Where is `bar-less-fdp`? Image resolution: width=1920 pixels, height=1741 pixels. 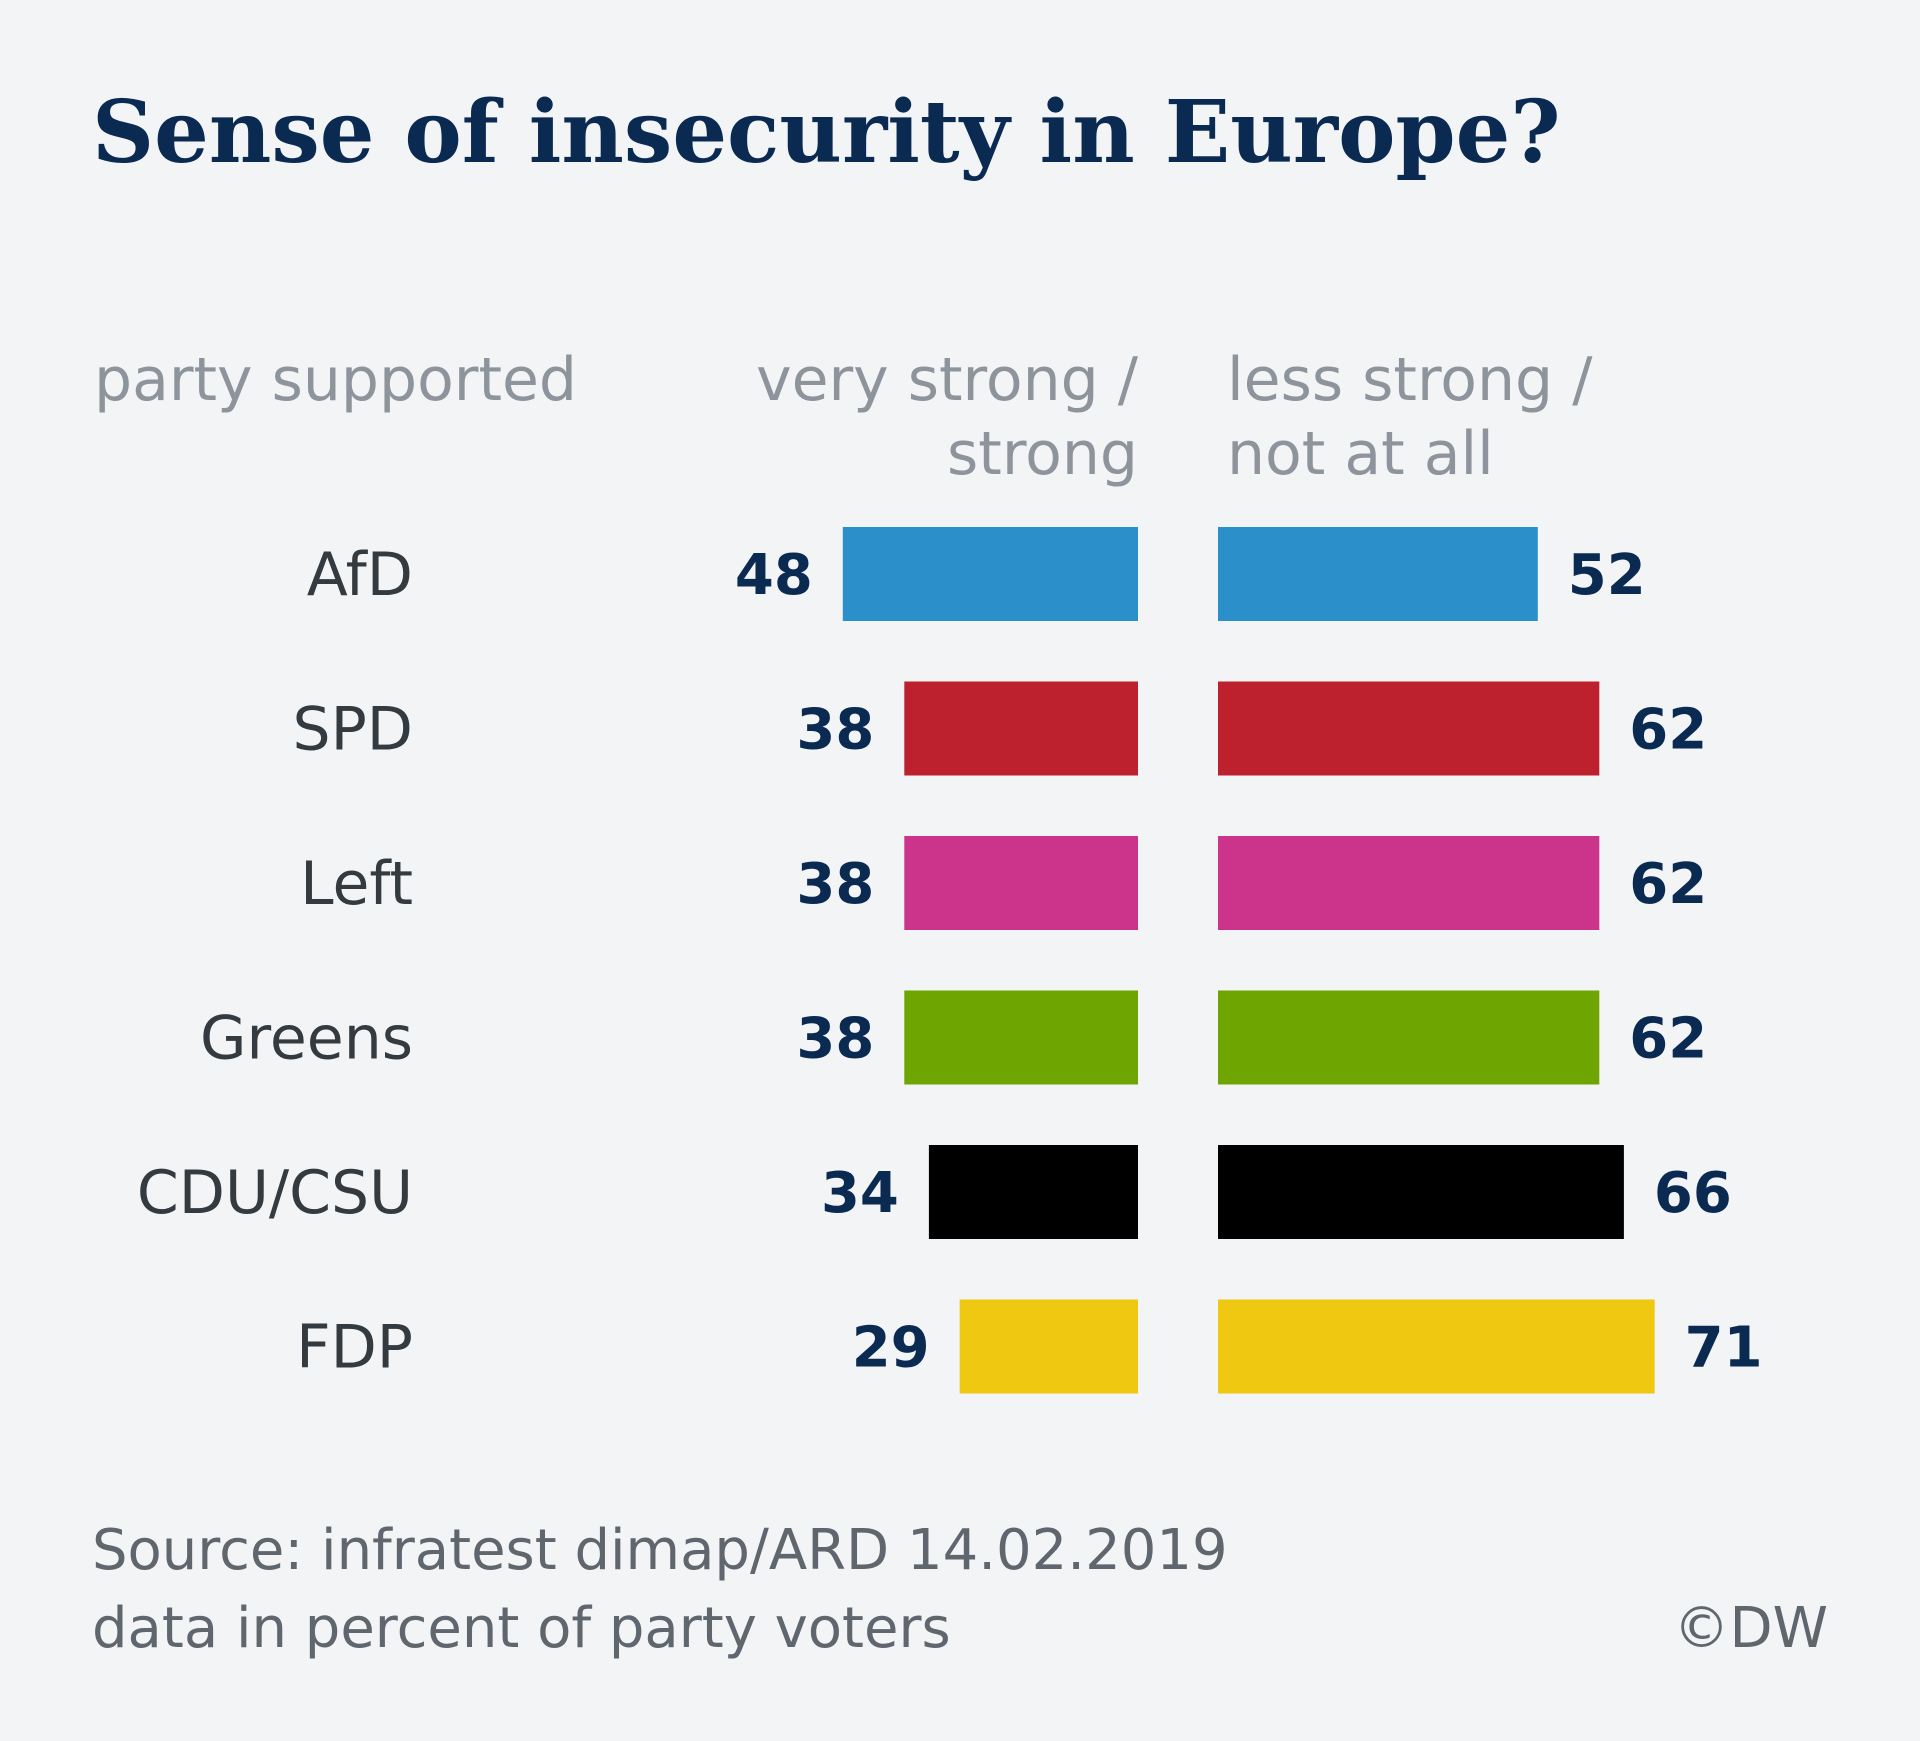 bar-less-fdp is located at coordinates (1436, 1346).